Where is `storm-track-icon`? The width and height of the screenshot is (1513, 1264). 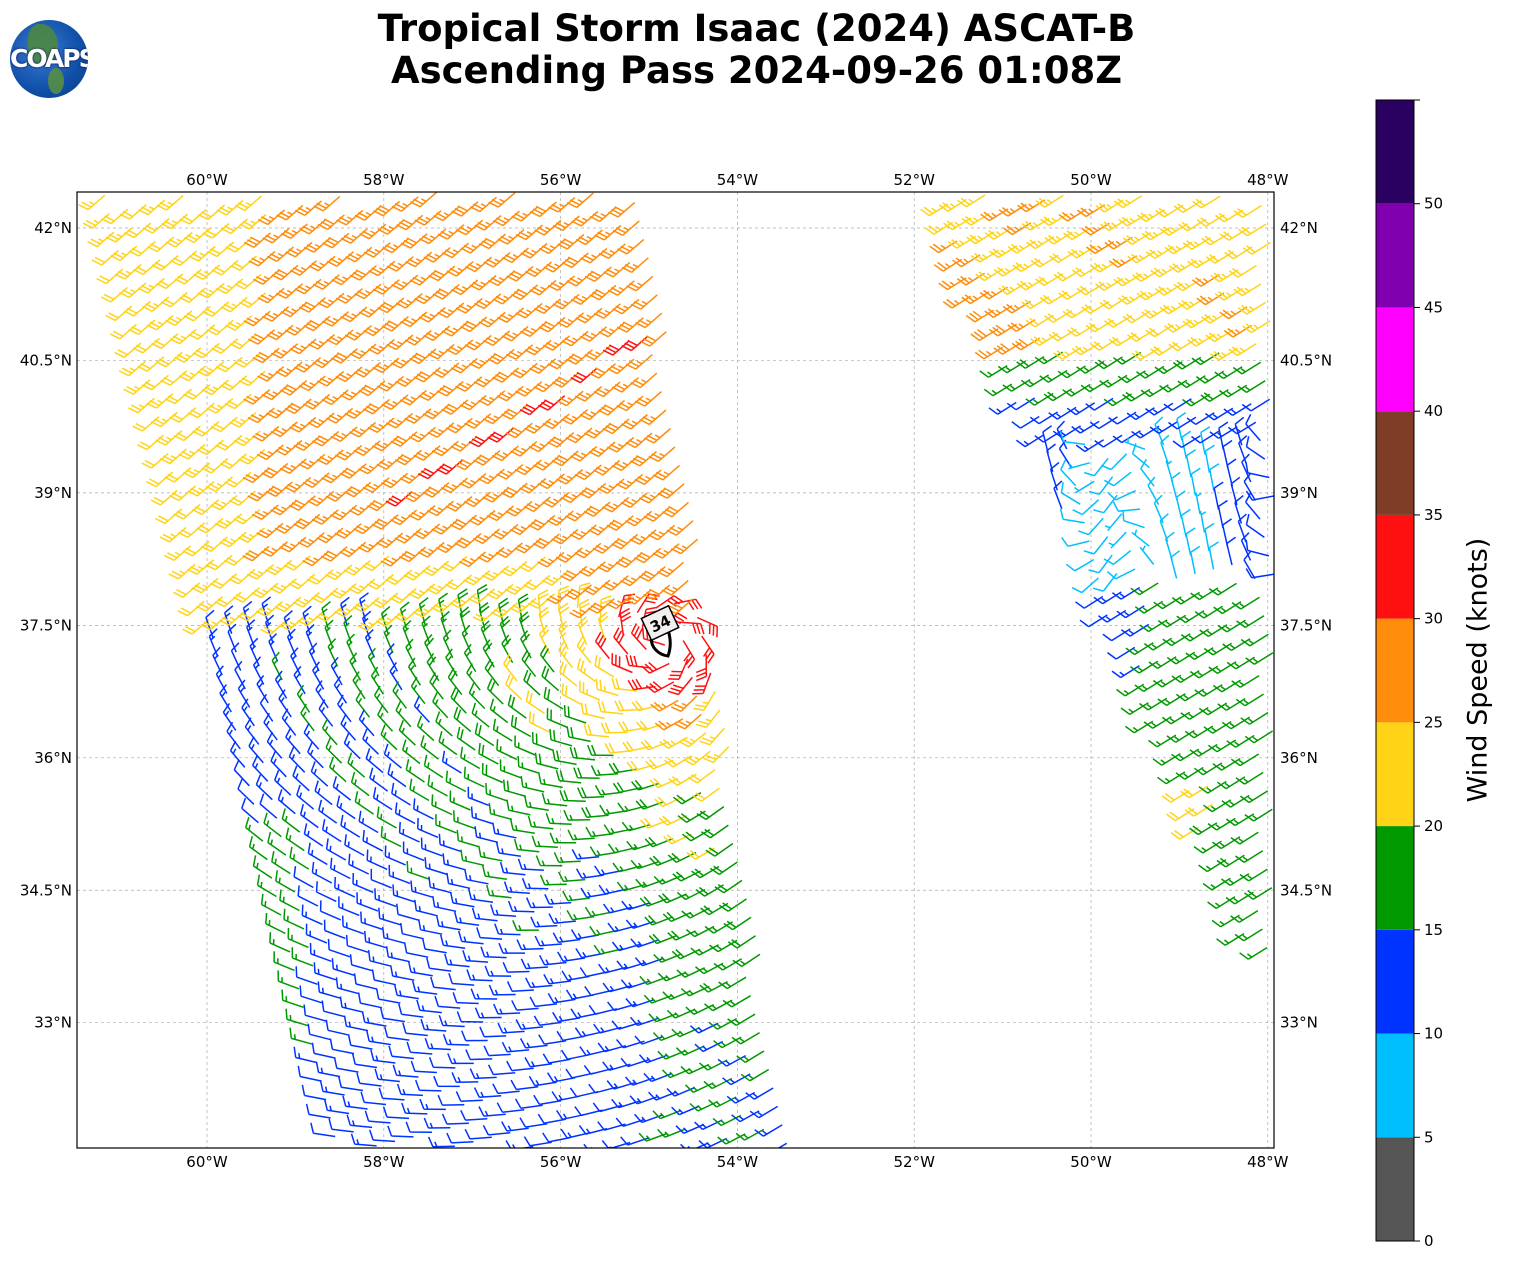 storm-track-icon is located at coordinates (660, 643).